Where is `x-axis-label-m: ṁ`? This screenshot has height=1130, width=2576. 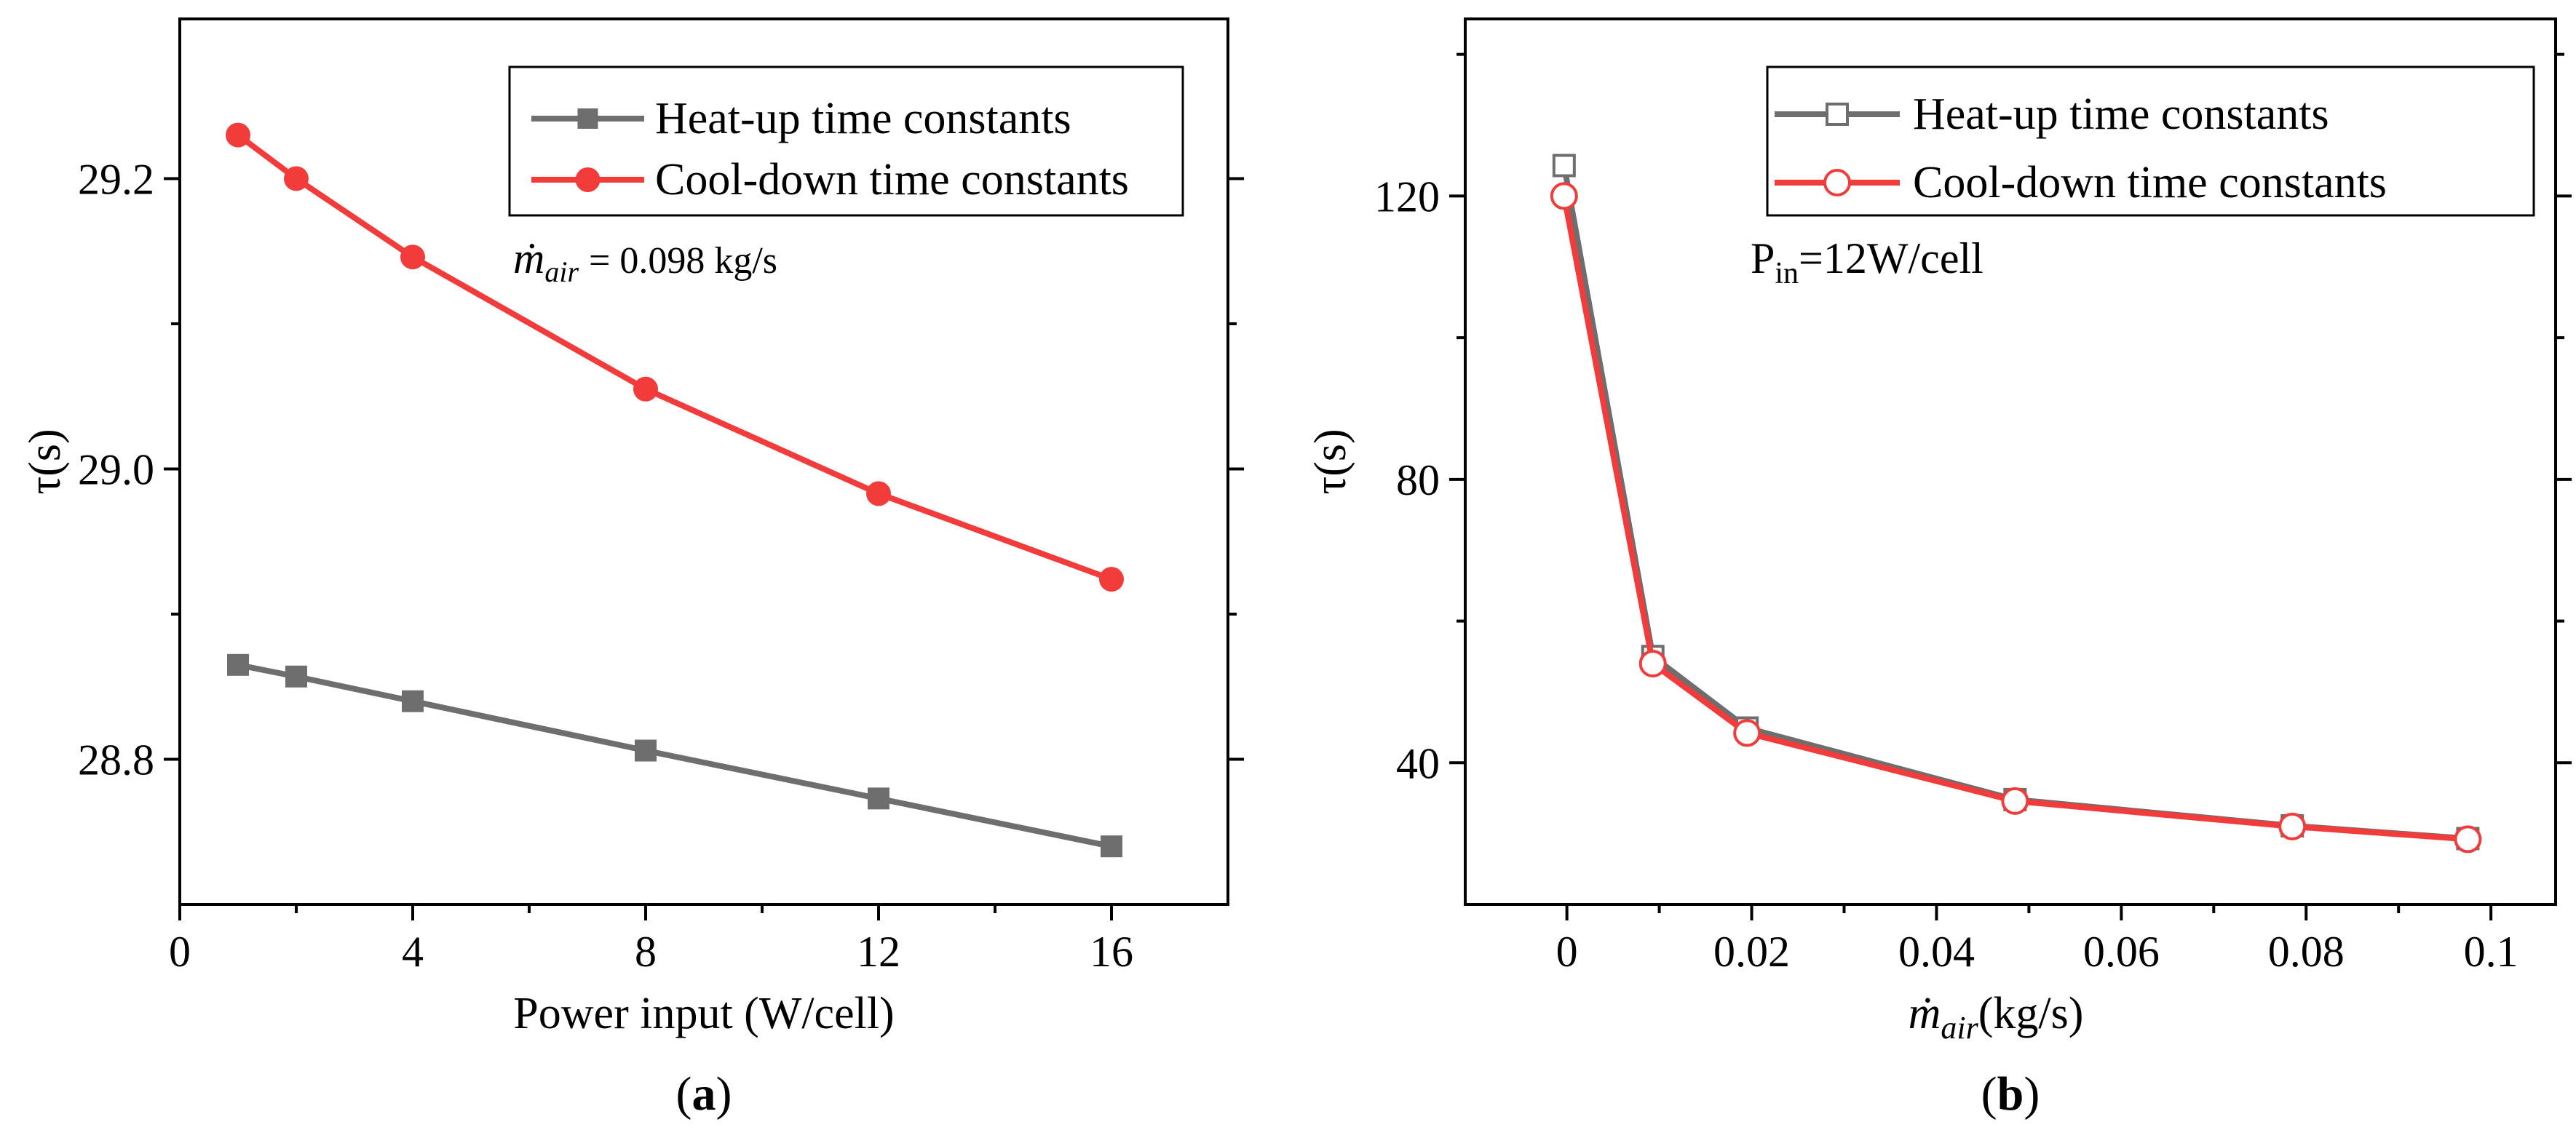 x-axis-label-m: ṁ is located at coordinates (1925, 1013).